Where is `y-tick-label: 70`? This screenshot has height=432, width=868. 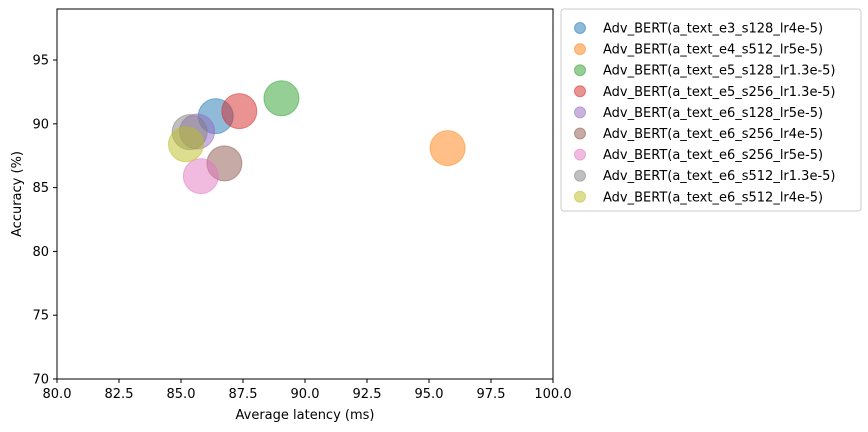
y-tick-label: 70 is located at coordinates (40, 380).